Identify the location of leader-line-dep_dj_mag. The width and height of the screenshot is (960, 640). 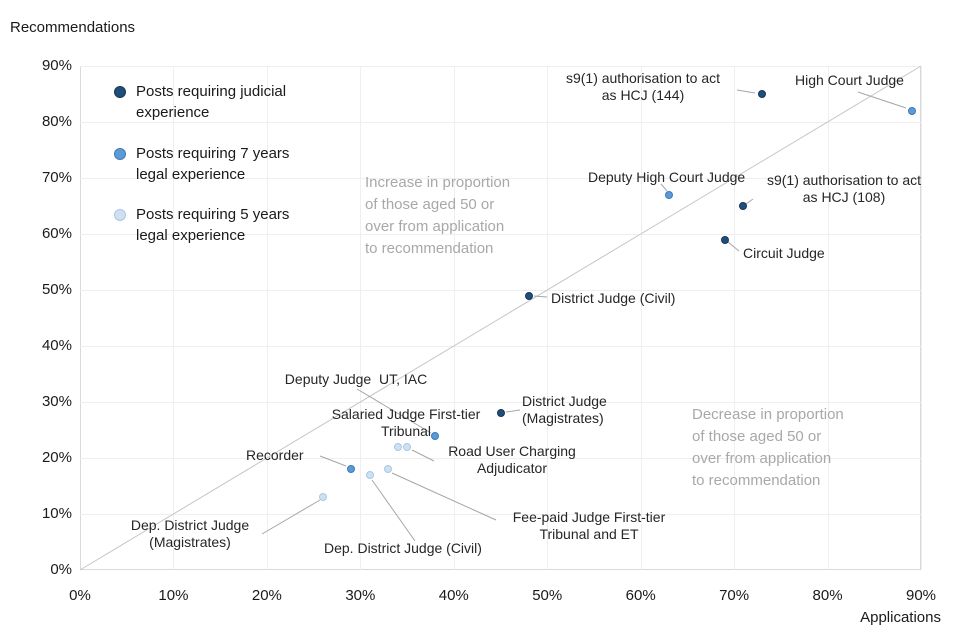
(291, 517).